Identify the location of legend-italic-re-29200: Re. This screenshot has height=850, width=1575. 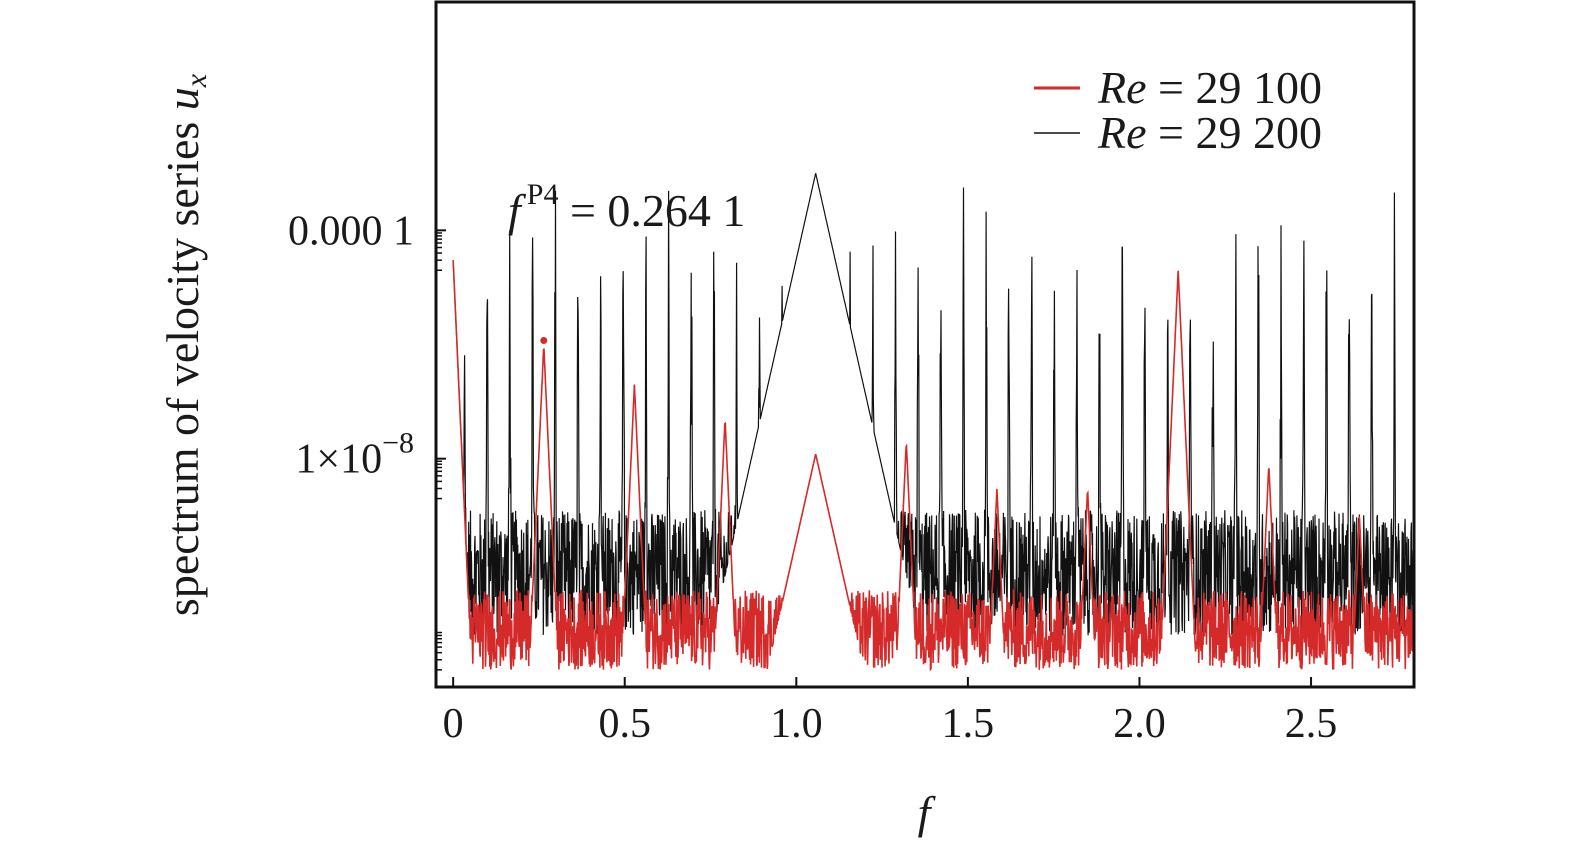
(1122, 132).